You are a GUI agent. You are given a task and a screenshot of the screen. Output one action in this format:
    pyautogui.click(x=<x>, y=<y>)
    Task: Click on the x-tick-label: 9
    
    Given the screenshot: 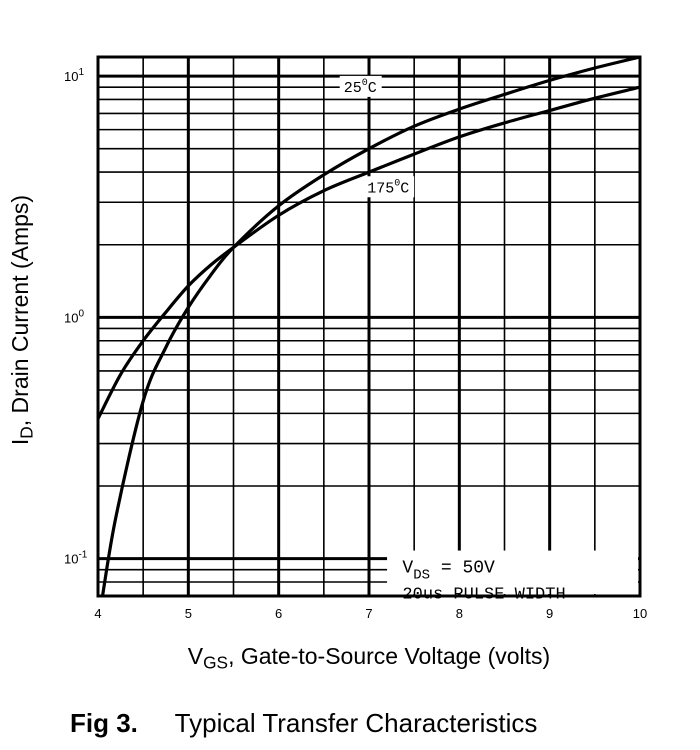 What is the action you would take?
    pyautogui.click(x=549, y=613)
    